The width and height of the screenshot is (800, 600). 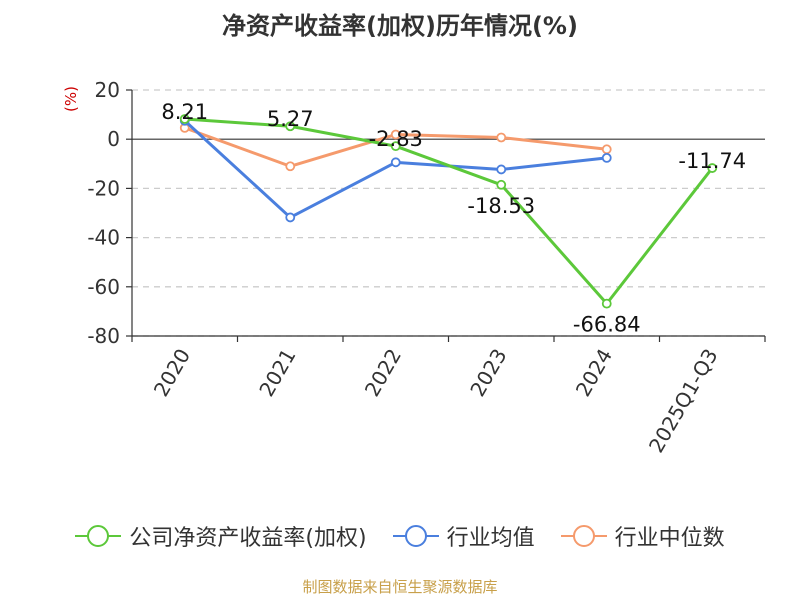 I want to click on legend: 公司净资产收益率(加权) 行业均值 行业中位数, so click(x=400, y=536).